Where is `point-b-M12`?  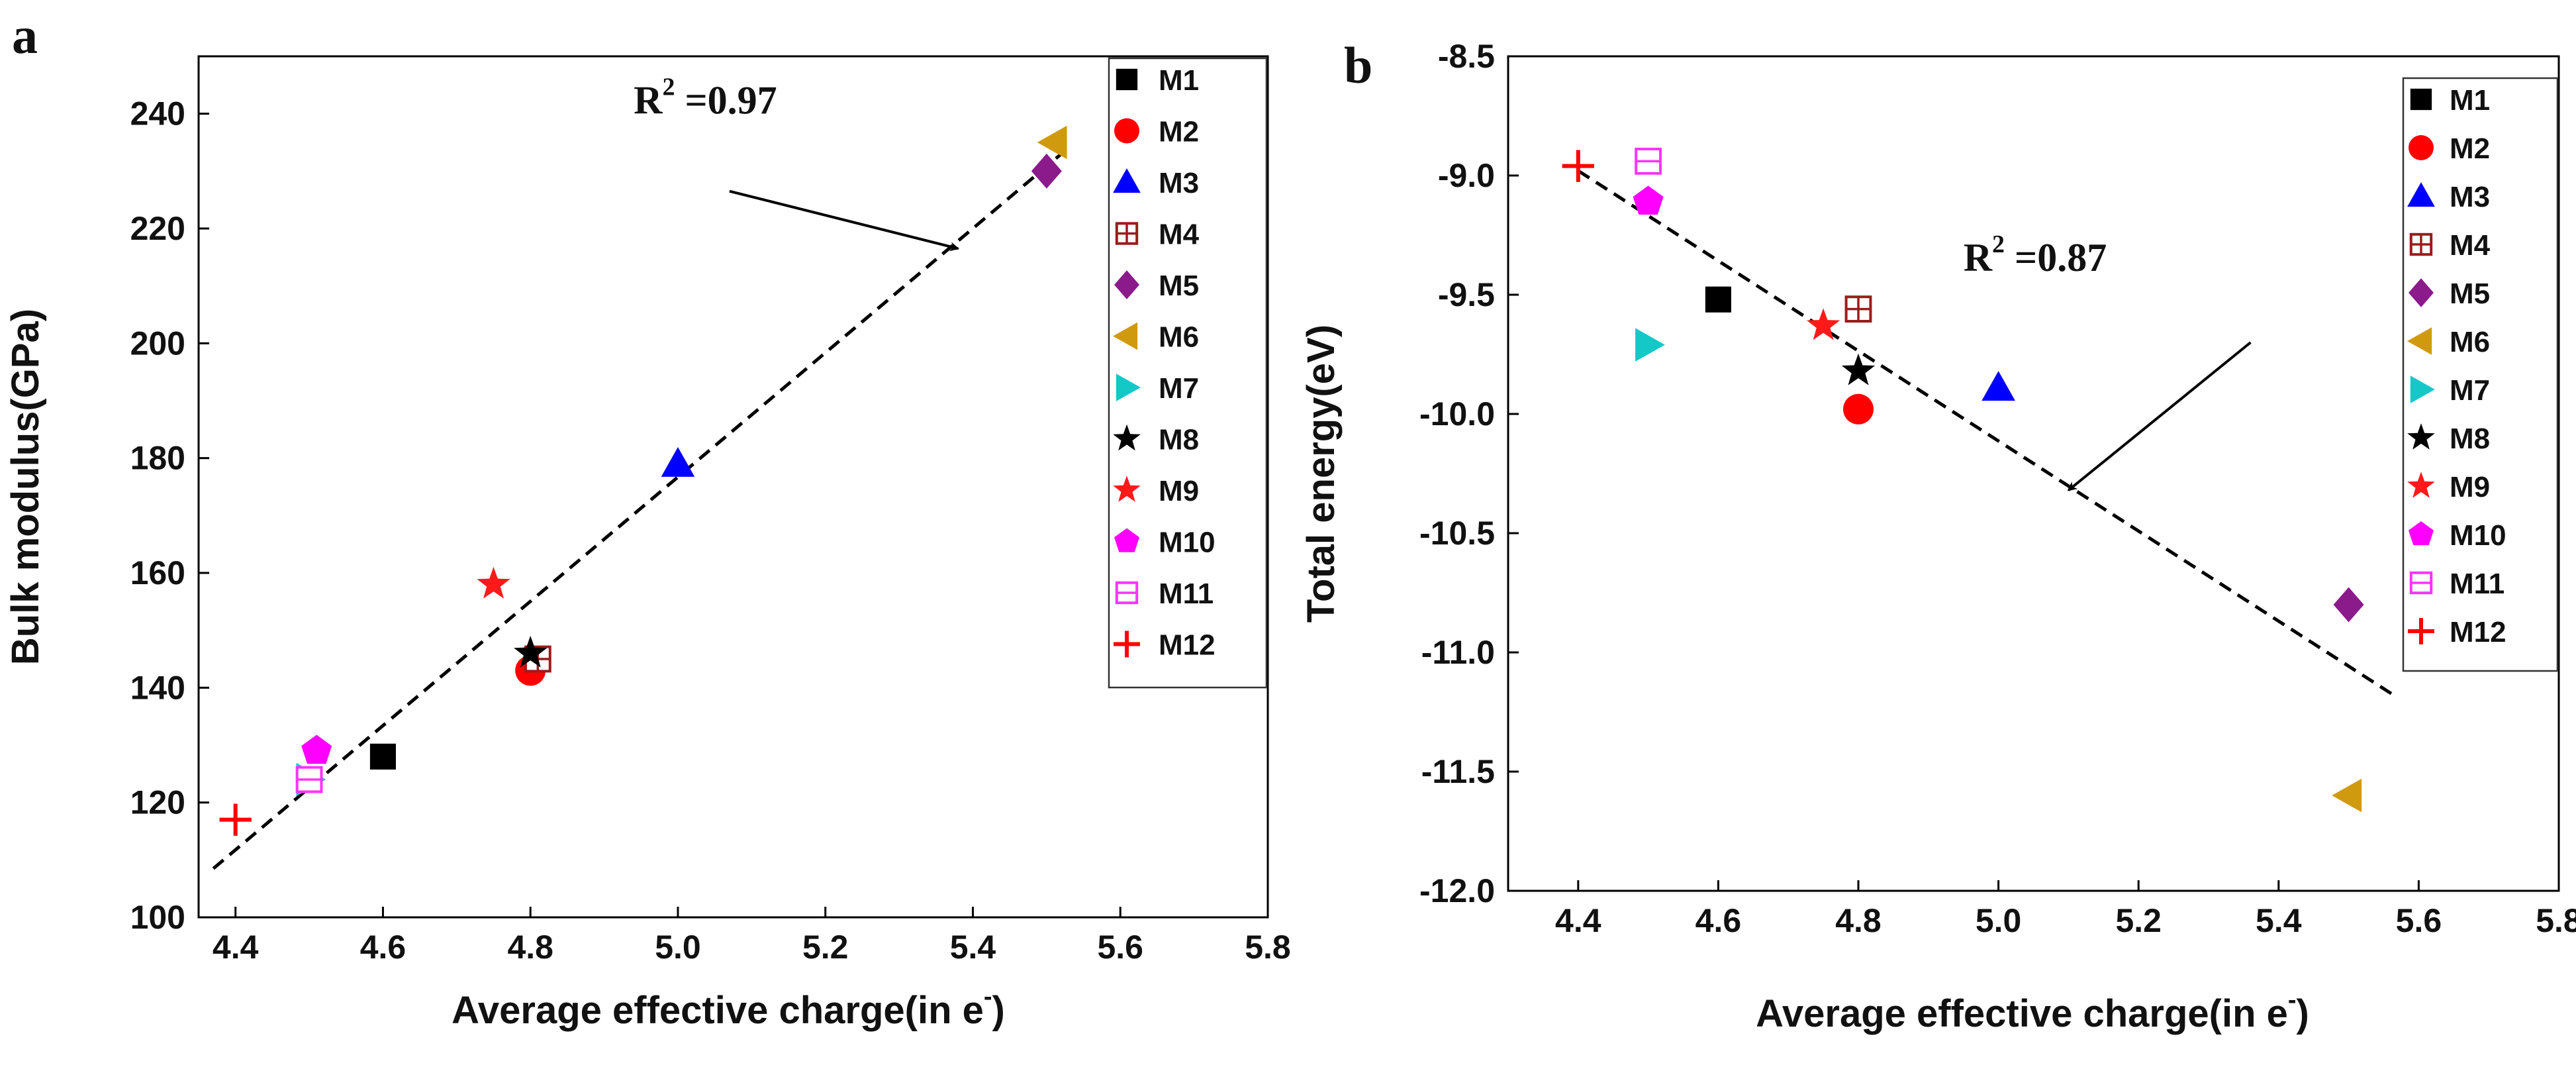 point-b-M12 is located at coordinates (1578, 166).